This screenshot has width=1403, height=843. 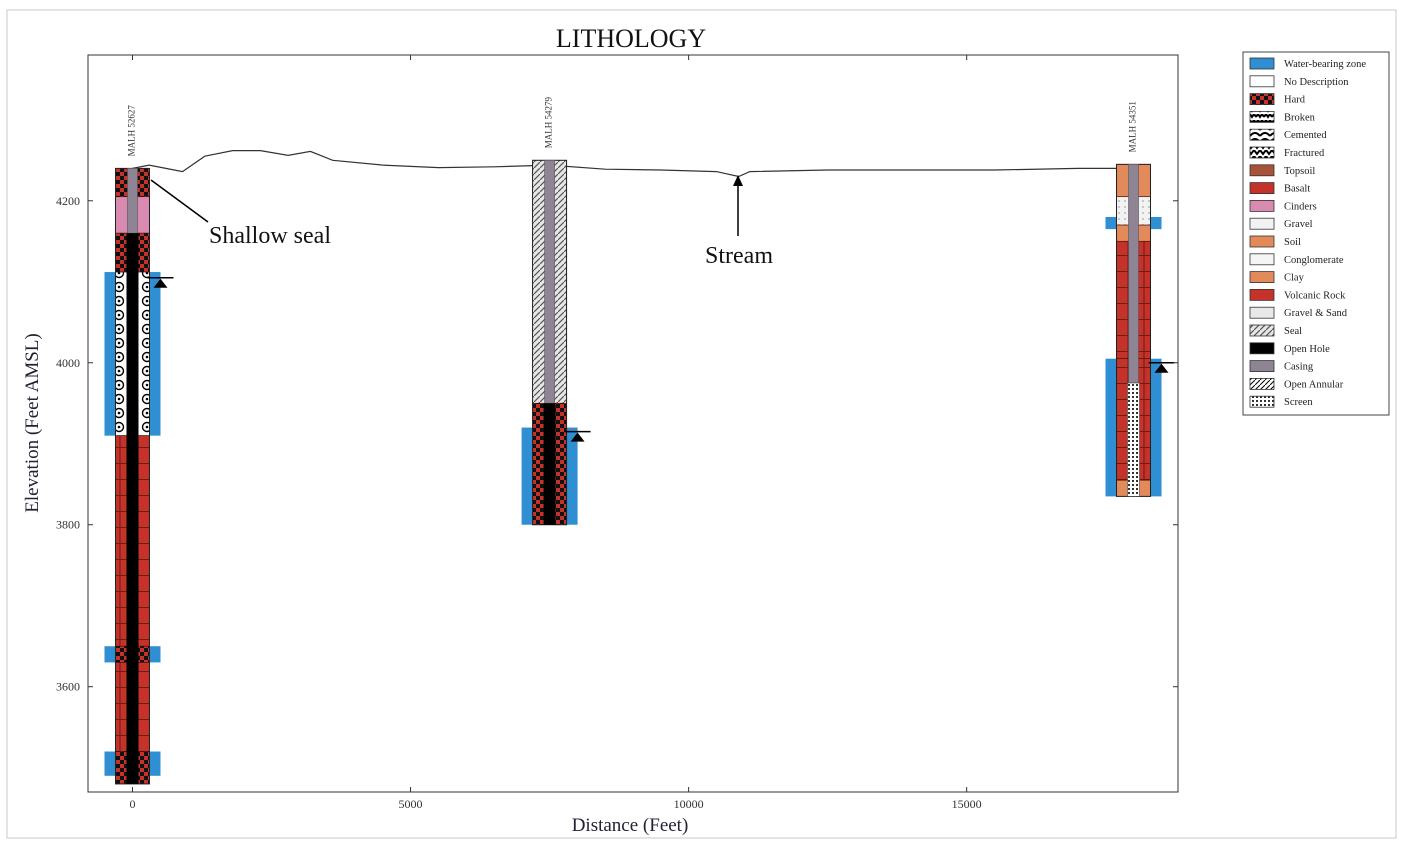 What do you see at coordinates (1294, 278) in the screenshot?
I see `legend-label: Clay` at bounding box center [1294, 278].